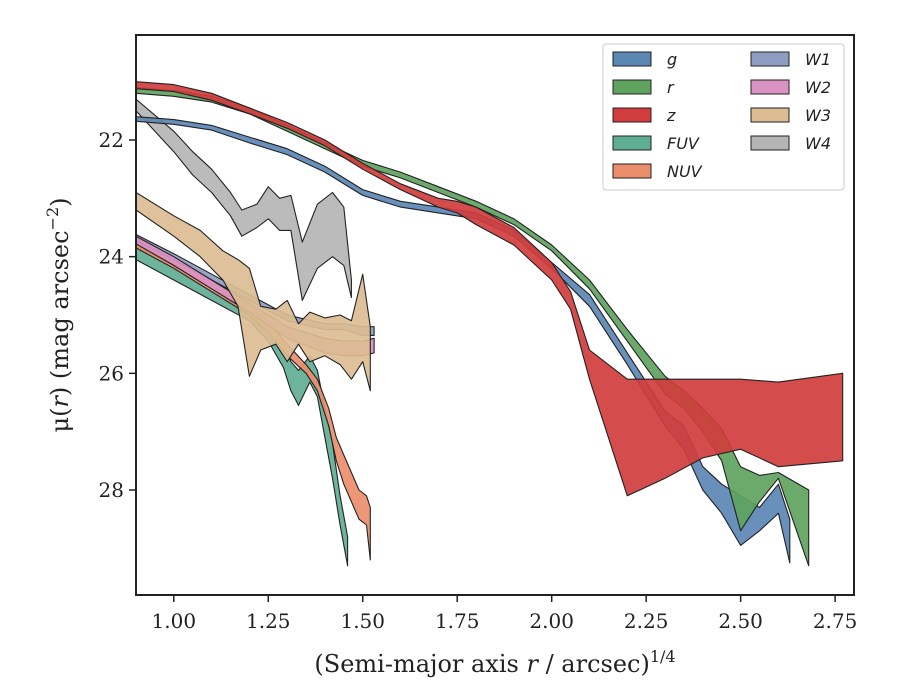 This screenshot has height=700, width=900. What do you see at coordinates (740, 621) in the screenshot?
I see `x-tick-label: 2.50` at bounding box center [740, 621].